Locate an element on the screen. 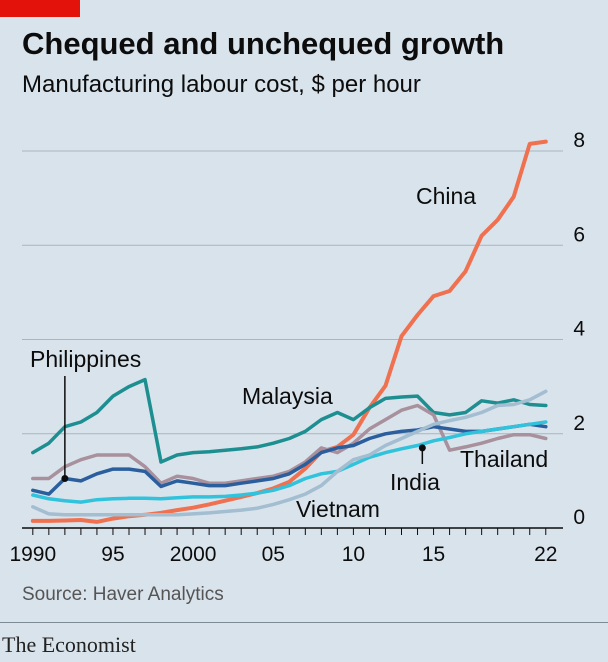 This screenshot has height=662, width=608. y-tick-label: 2 is located at coordinates (579, 423).